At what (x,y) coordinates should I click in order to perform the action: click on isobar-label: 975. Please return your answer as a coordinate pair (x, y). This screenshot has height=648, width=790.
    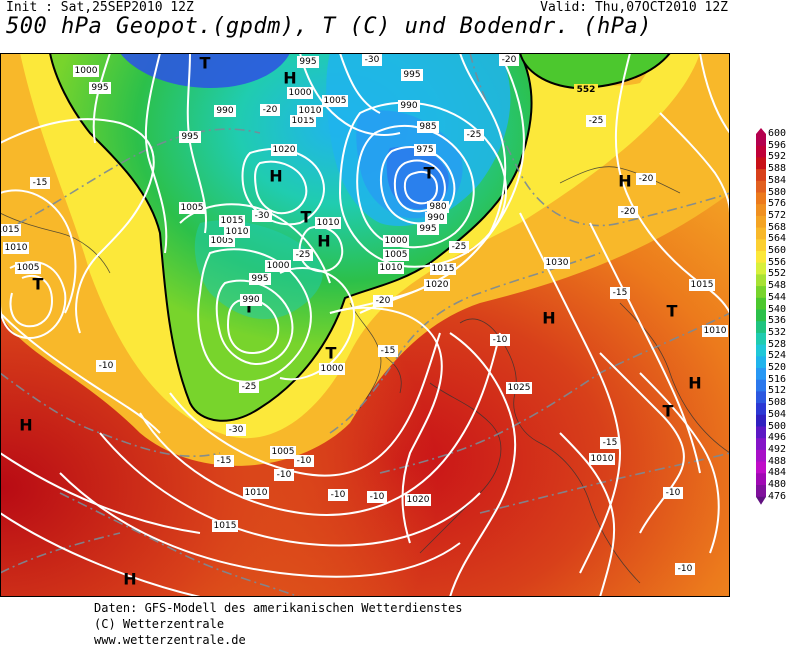
    Looking at the image, I should click on (424, 150).